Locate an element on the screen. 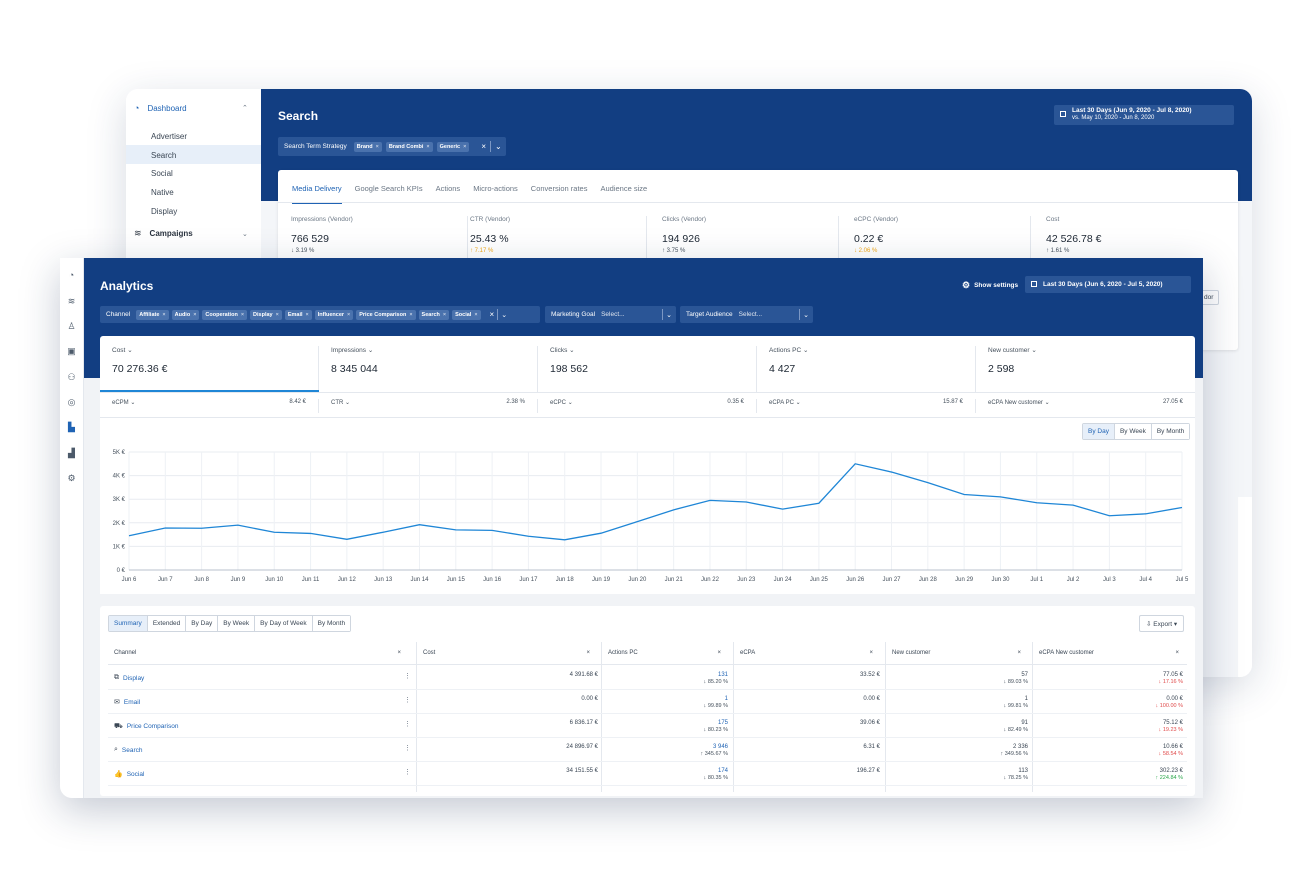  user-icon: ♙ is located at coordinates (71, 326).